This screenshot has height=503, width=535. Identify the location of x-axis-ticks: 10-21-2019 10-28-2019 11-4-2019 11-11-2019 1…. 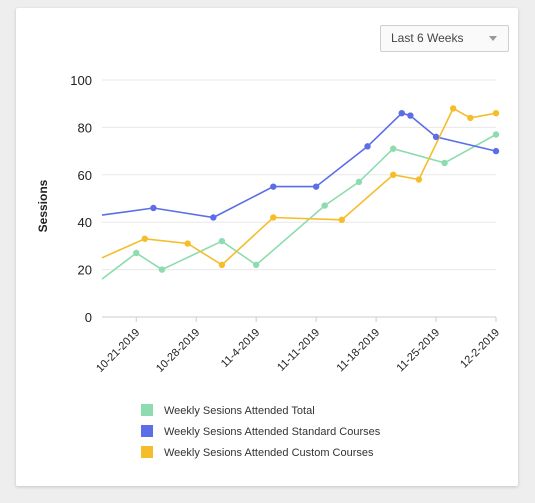
(298, 346).